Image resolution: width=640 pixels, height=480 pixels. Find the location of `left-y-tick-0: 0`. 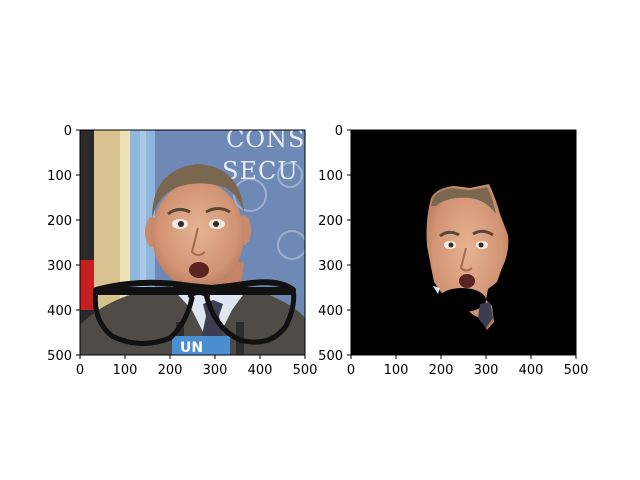

left-y-tick-0: 0 is located at coordinates (68, 131).